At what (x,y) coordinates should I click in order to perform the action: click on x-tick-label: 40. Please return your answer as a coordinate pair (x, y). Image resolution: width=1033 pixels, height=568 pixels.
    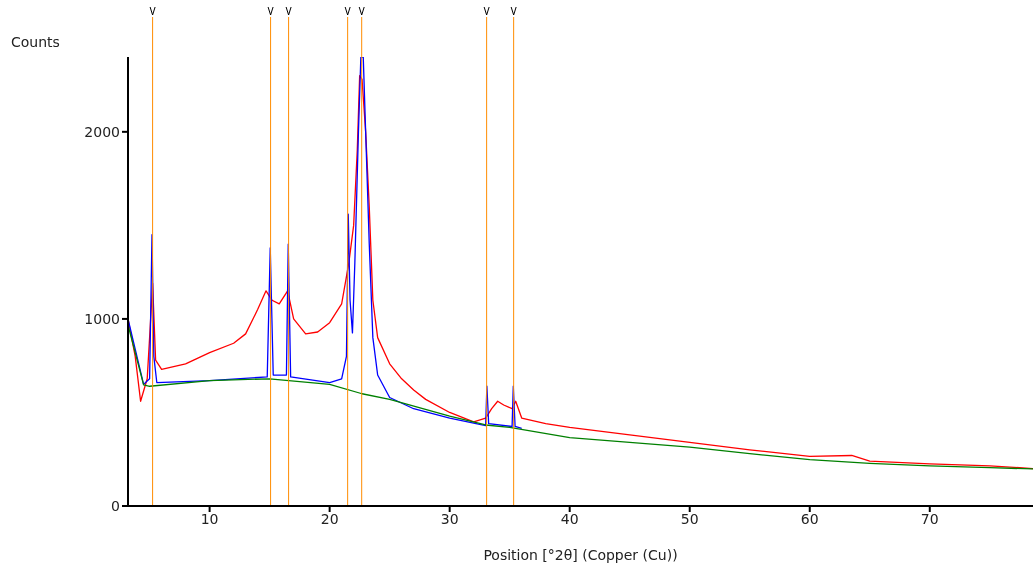
    Looking at the image, I should click on (569, 518).